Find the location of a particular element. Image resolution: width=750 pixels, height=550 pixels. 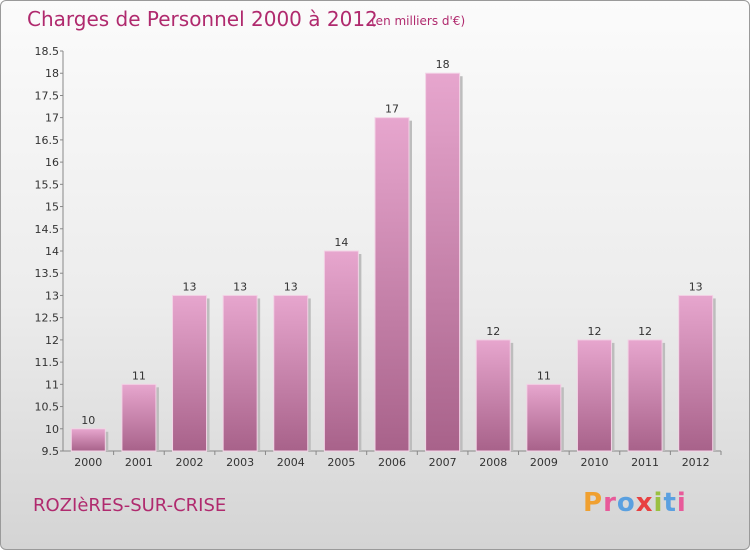

y-tick-label: 17.5 is located at coordinates (47, 95).